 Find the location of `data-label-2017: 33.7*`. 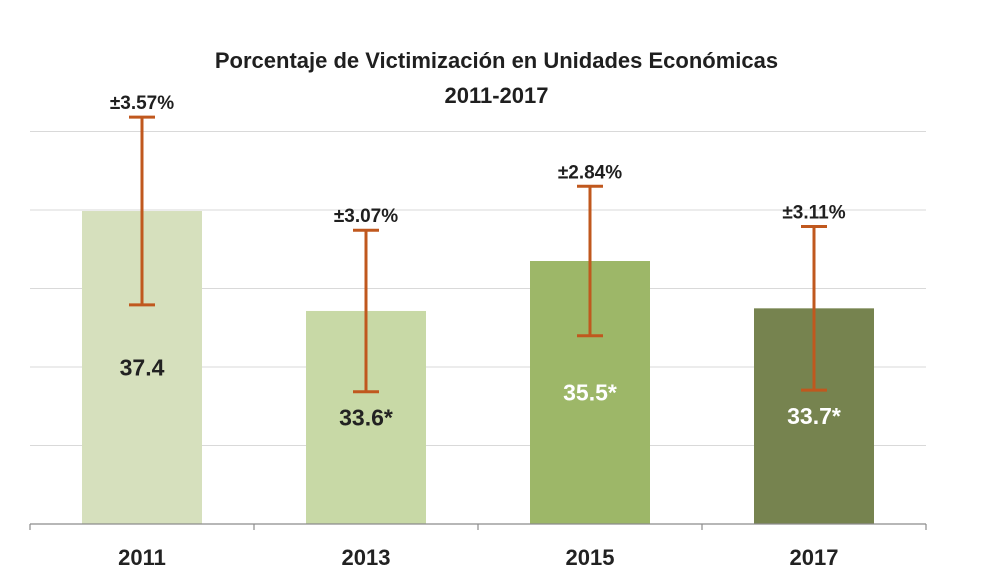

data-label-2017: 33.7* is located at coordinates (814, 416).